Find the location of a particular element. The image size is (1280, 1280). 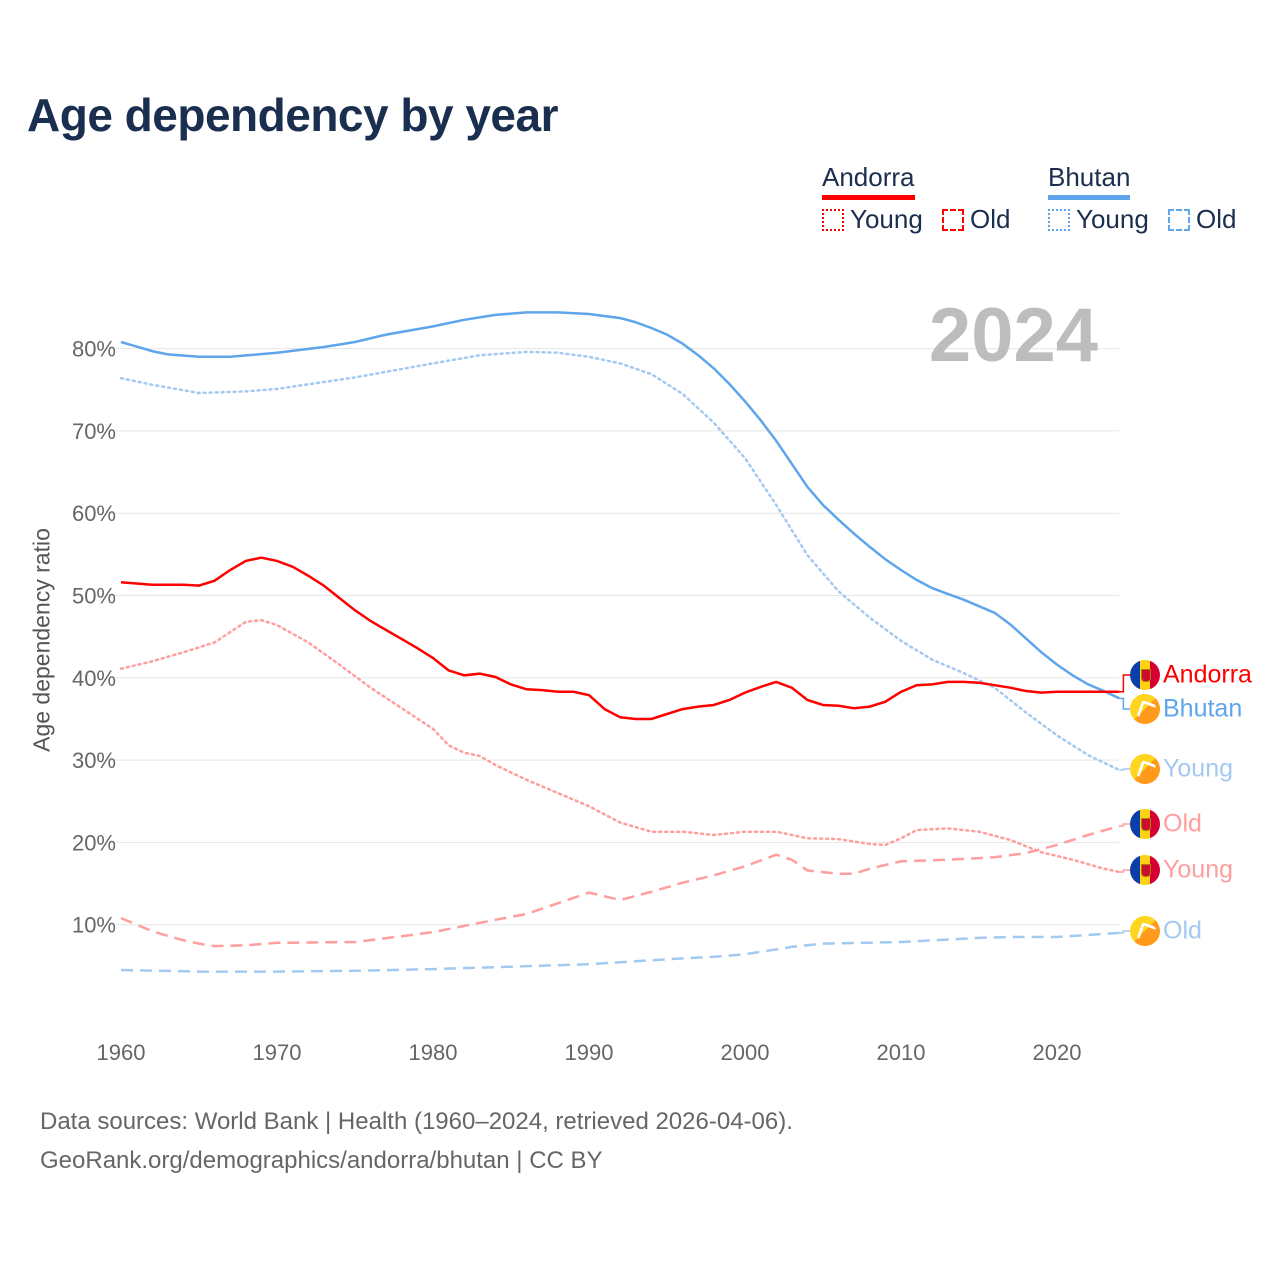

y-tick-label: 50% is located at coordinates (94, 596).